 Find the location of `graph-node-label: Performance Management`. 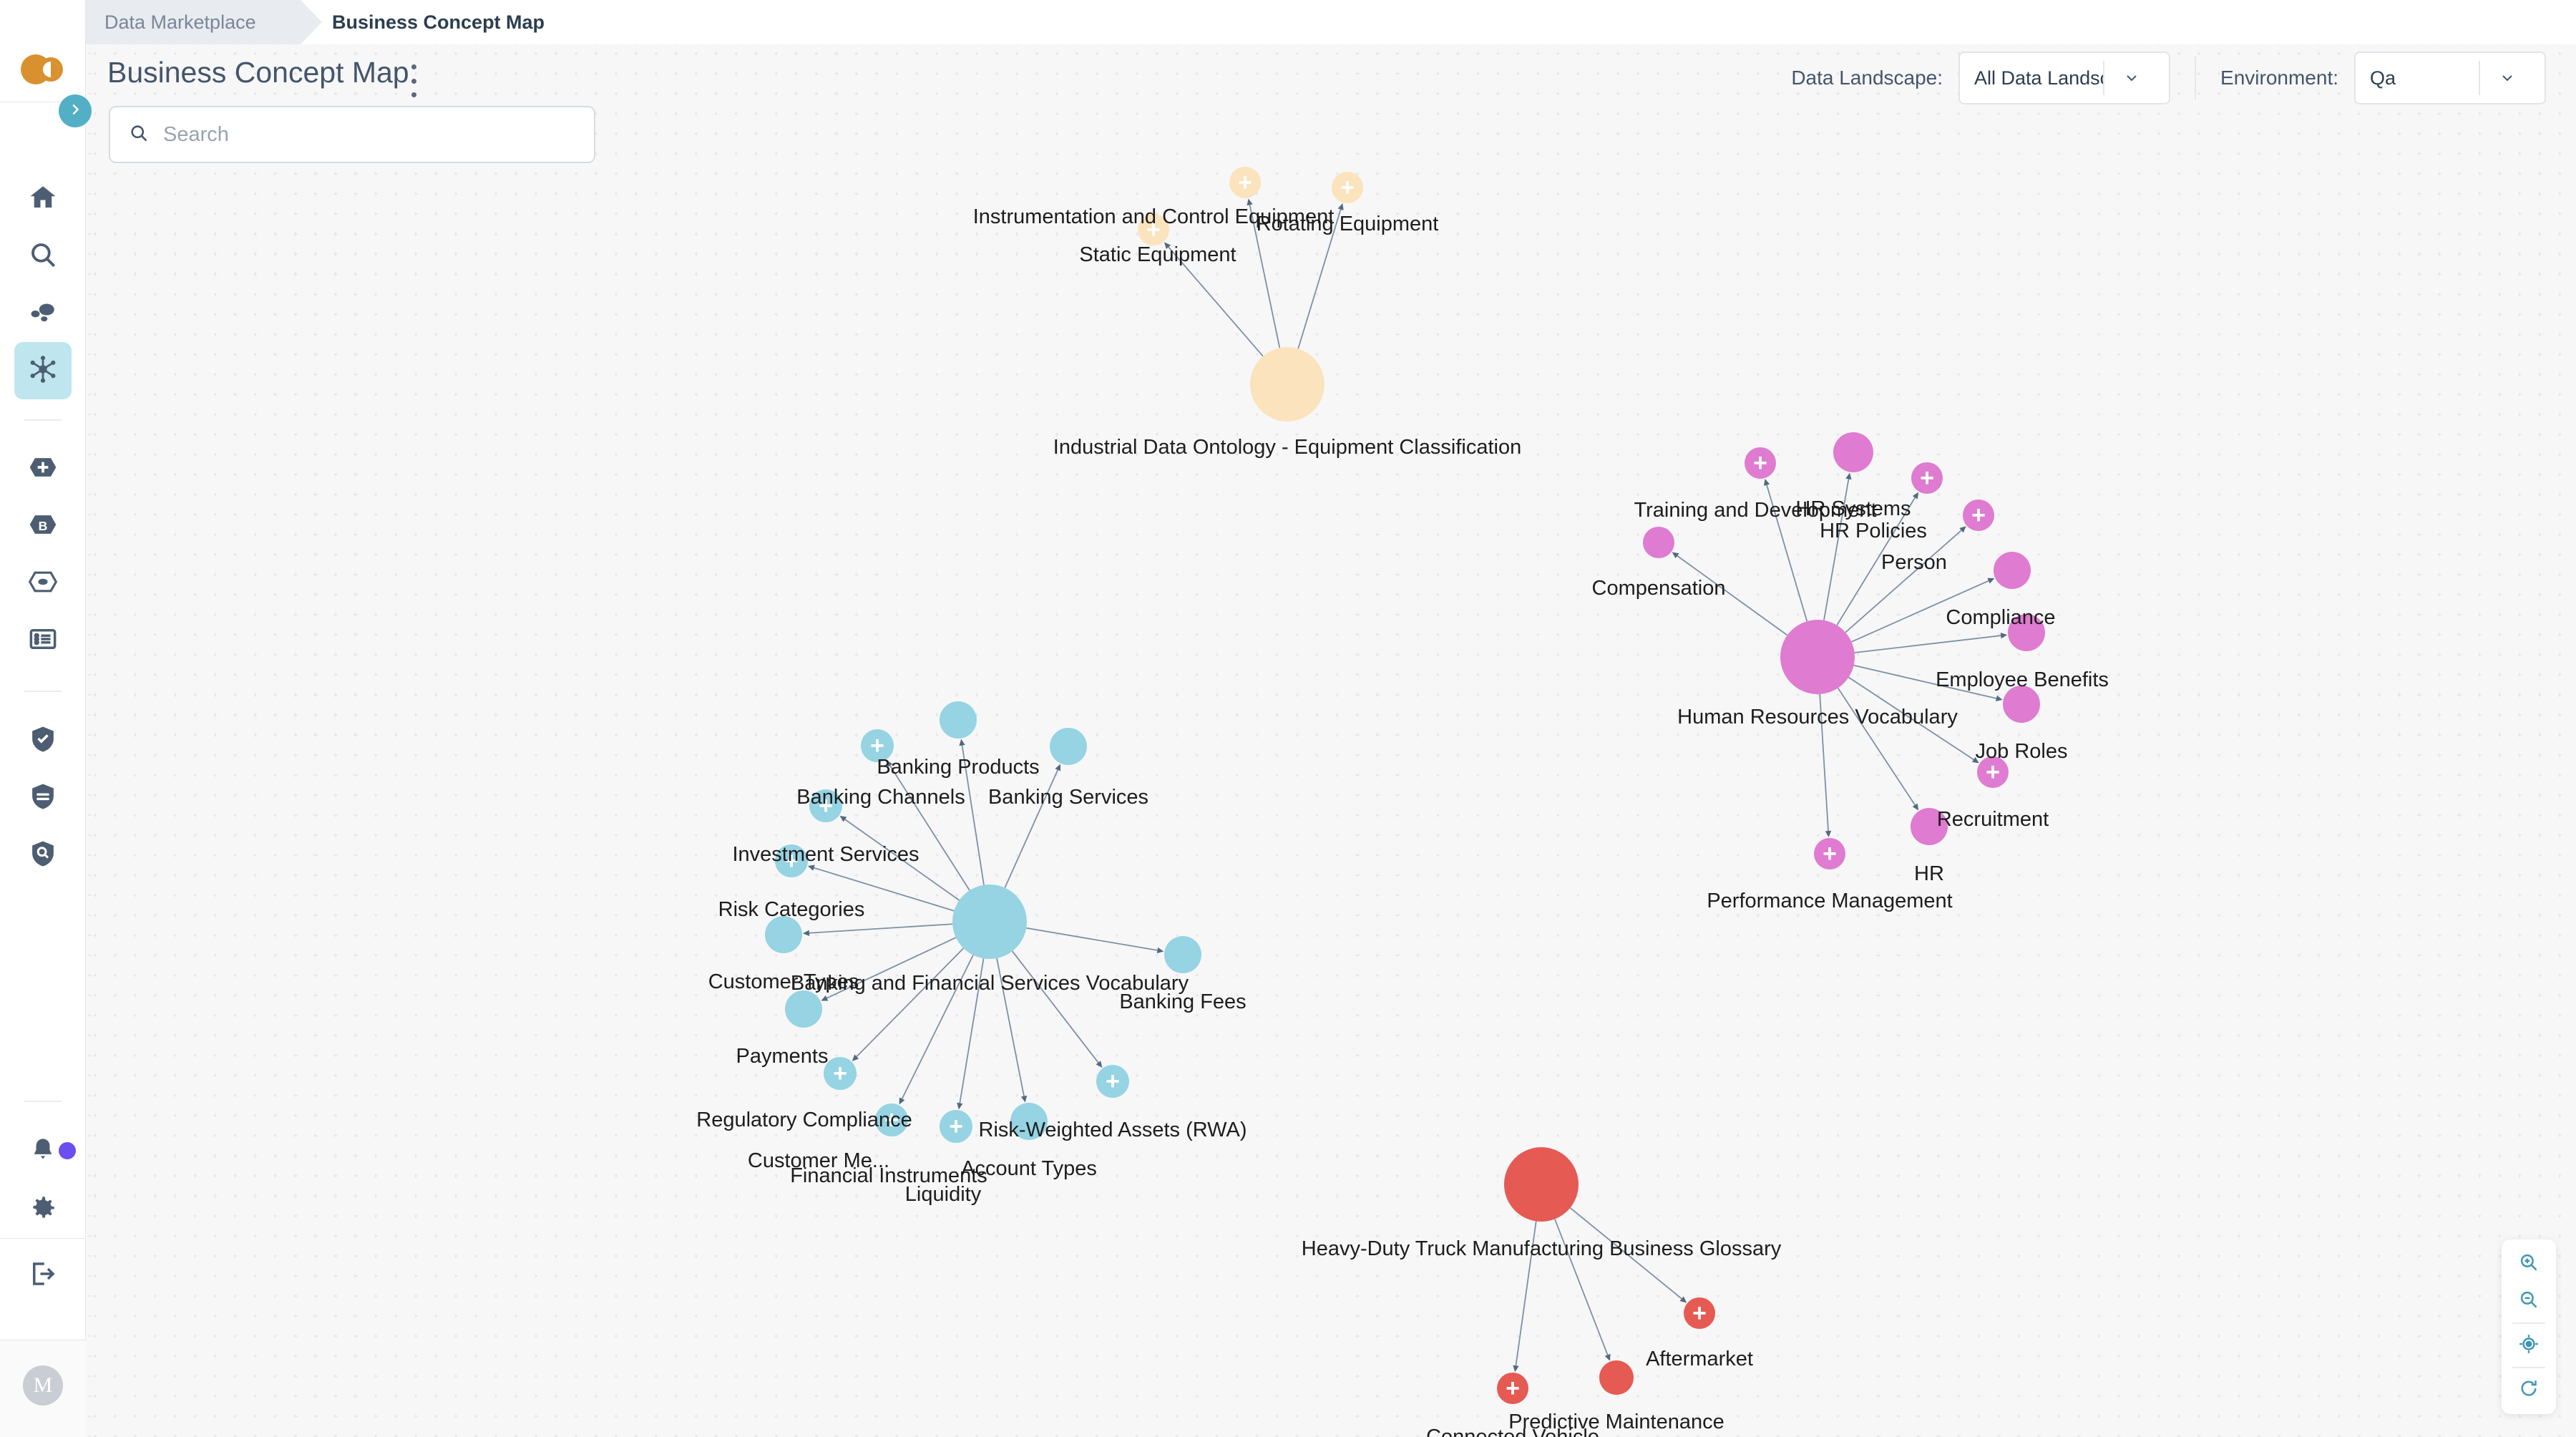

graph-node-label: Performance Management is located at coordinates (1830, 901).